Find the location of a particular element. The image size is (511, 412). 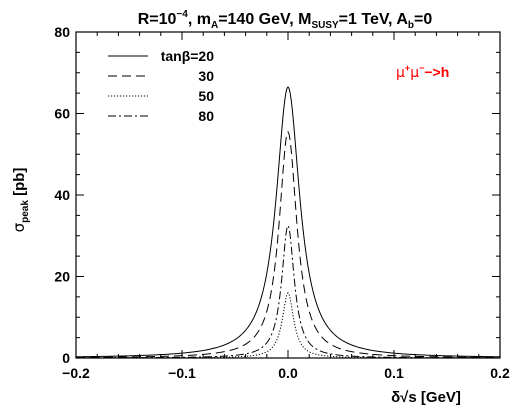

y-tick-label: 60 is located at coordinates (62, 114).